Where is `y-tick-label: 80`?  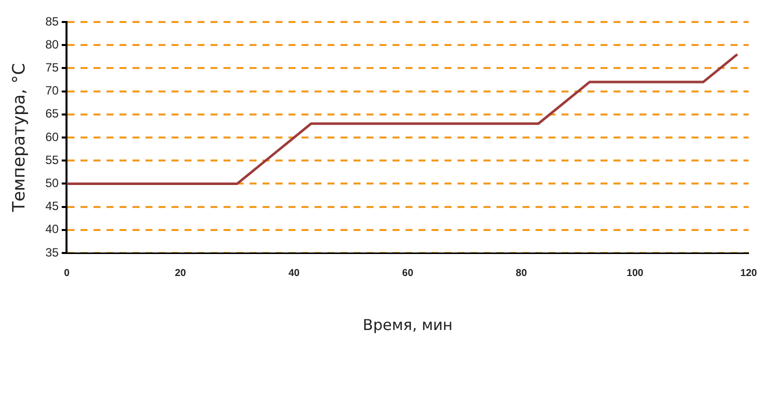
y-tick-label: 80 is located at coordinates (52, 44).